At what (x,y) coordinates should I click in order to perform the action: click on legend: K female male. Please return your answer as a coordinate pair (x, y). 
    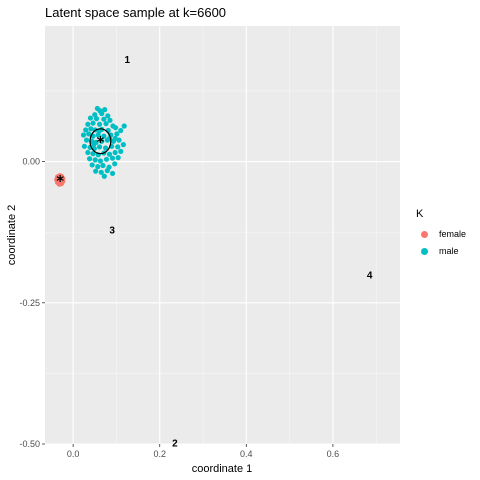
    Looking at the image, I should click on (448, 234).